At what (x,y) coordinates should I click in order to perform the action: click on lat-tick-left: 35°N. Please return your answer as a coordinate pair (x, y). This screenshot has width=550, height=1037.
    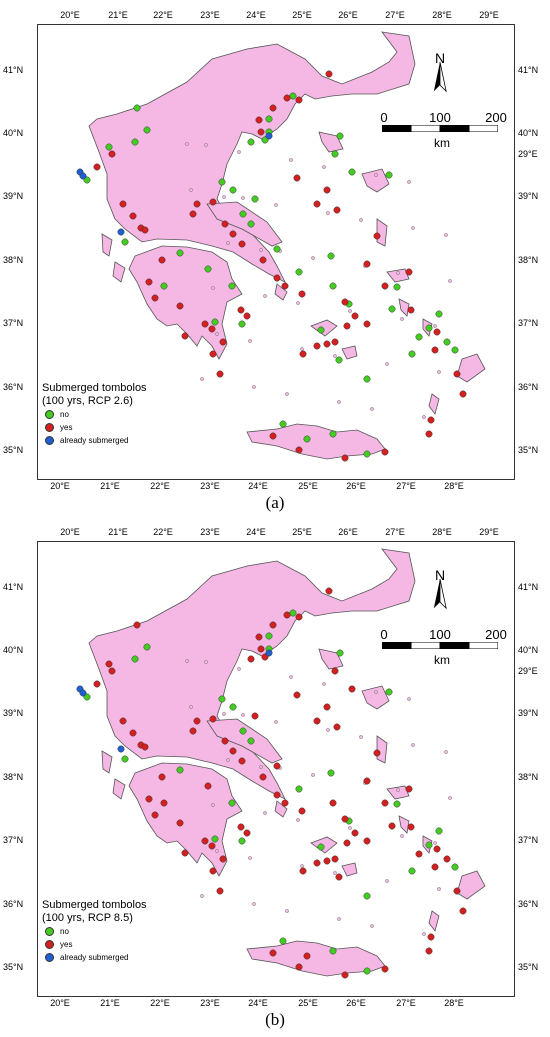
    Looking at the image, I should click on (13, 967).